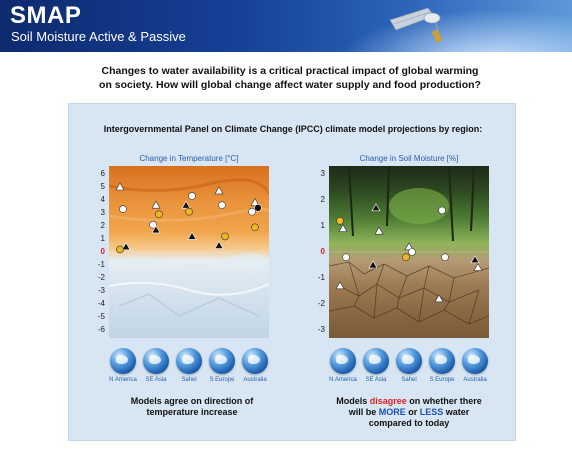 The image size is (572, 452). I want to click on temperature-region-label: Australia, so click(255, 380).